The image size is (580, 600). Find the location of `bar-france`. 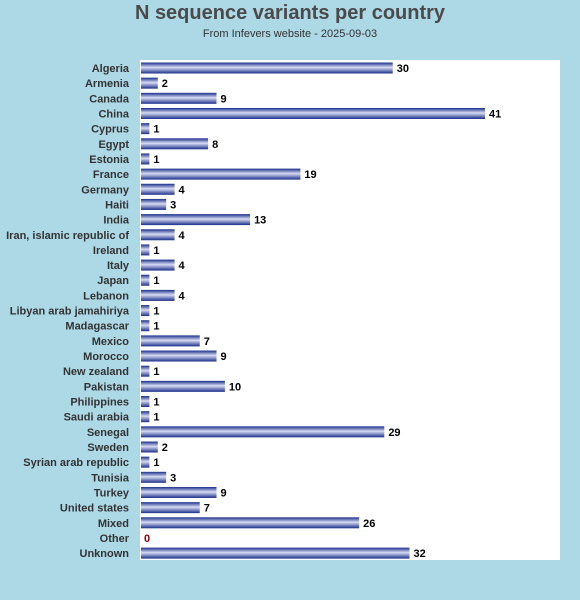

bar-france is located at coordinates (221, 174).